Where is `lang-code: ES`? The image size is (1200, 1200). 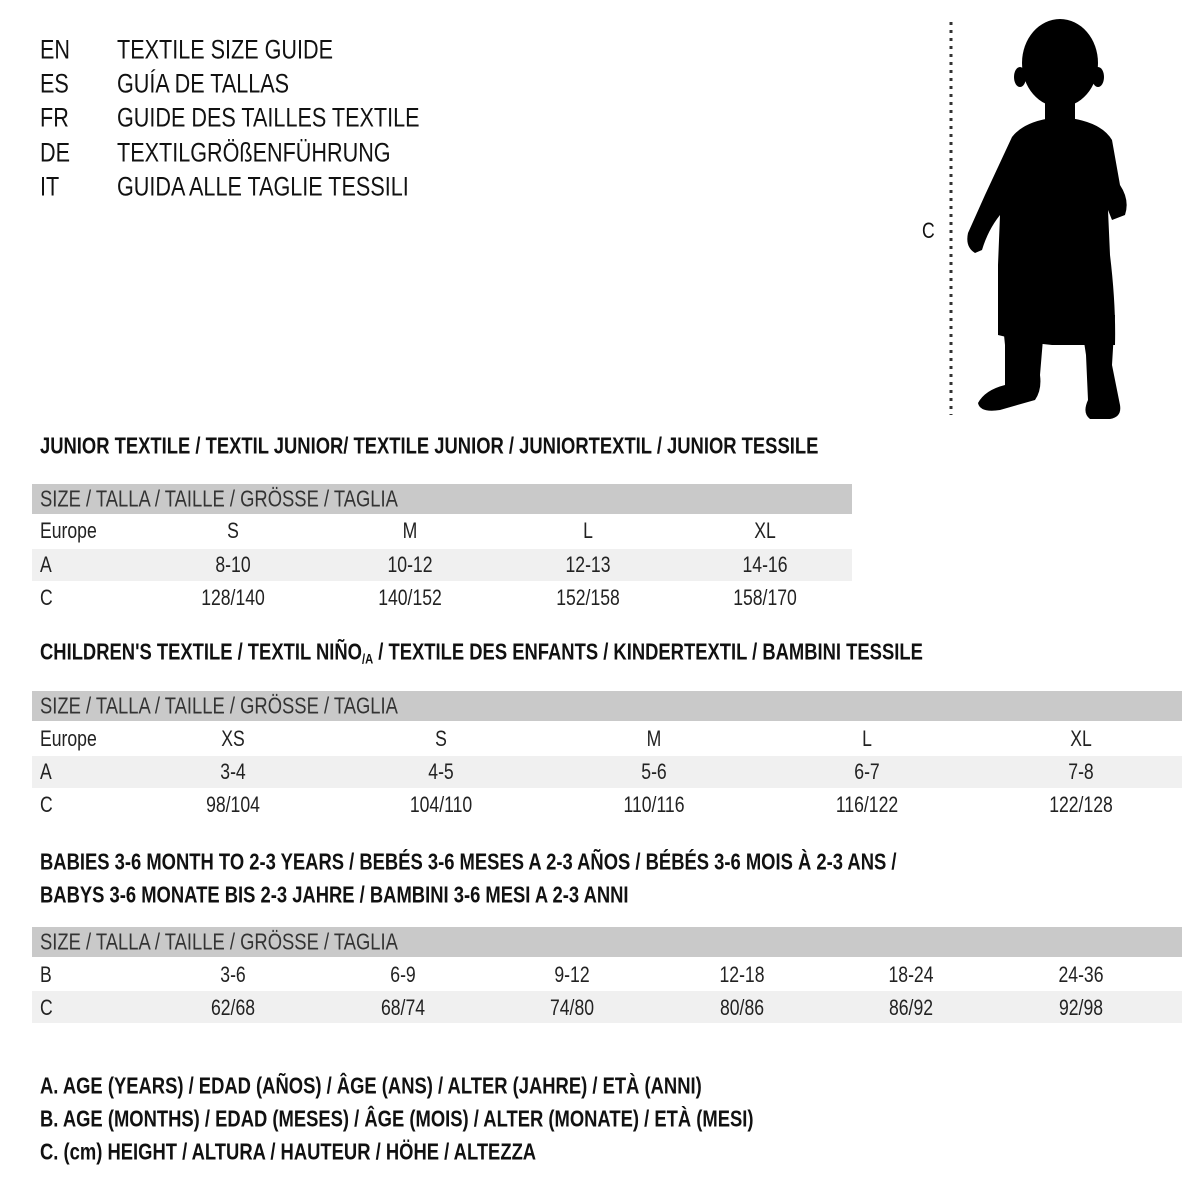
lang-code: ES is located at coordinates (54, 83).